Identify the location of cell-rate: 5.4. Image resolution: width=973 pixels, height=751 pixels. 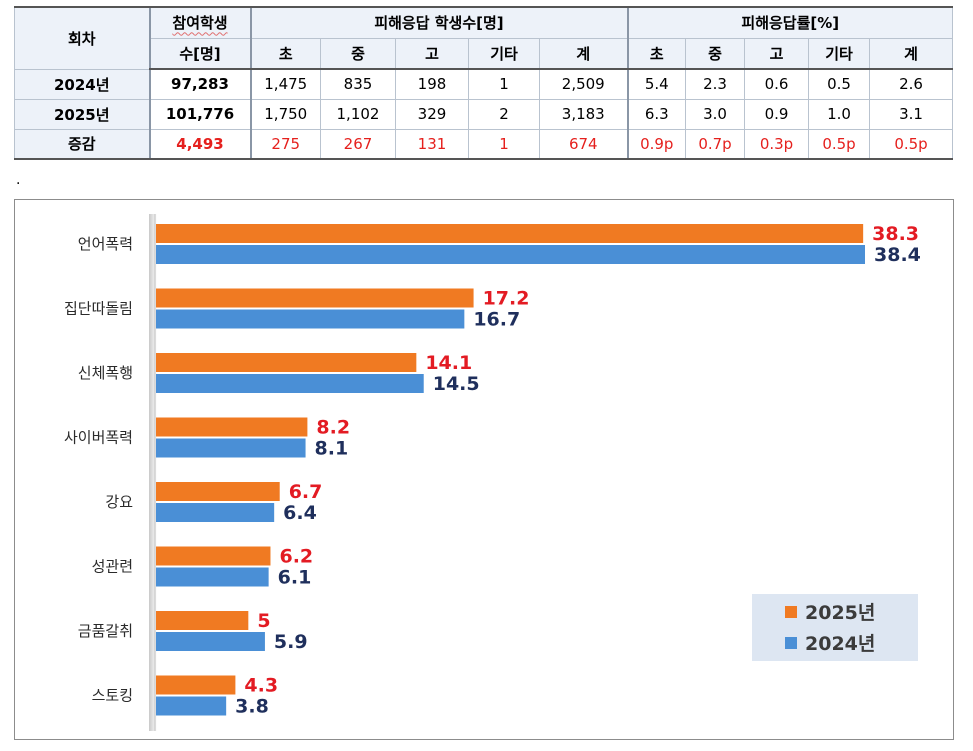
(656, 84).